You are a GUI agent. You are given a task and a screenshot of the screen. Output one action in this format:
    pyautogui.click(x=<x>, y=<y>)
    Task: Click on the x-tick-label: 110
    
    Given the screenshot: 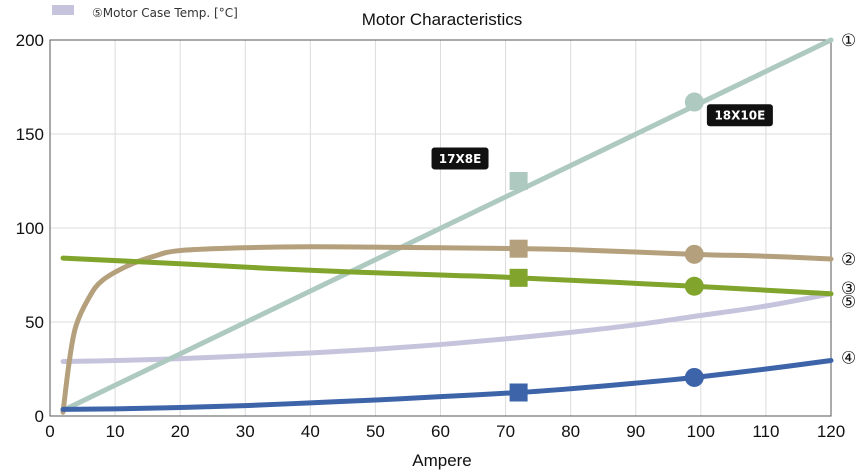 What is the action you would take?
    pyautogui.click(x=765, y=431)
    